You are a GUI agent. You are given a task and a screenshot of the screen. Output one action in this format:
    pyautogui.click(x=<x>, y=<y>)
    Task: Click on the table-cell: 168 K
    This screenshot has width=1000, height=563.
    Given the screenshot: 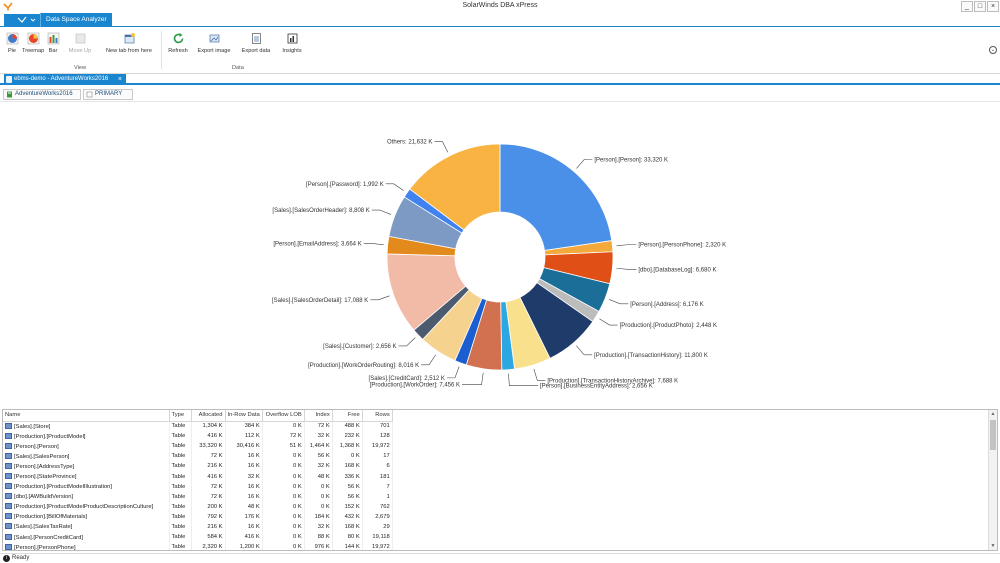 What is the action you would take?
    pyautogui.click(x=347, y=466)
    